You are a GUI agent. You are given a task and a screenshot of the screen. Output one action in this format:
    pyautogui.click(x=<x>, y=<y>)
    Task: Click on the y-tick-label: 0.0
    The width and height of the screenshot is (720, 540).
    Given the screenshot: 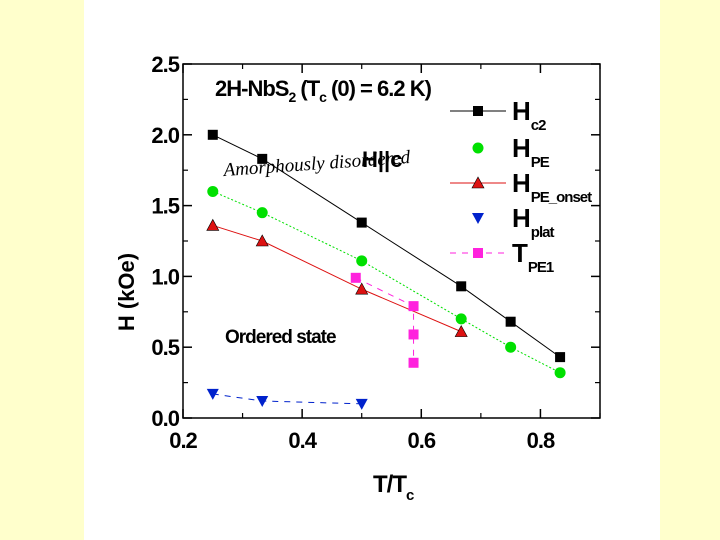 What is the action you would take?
    pyautogui.click(x=165, y=418)
    